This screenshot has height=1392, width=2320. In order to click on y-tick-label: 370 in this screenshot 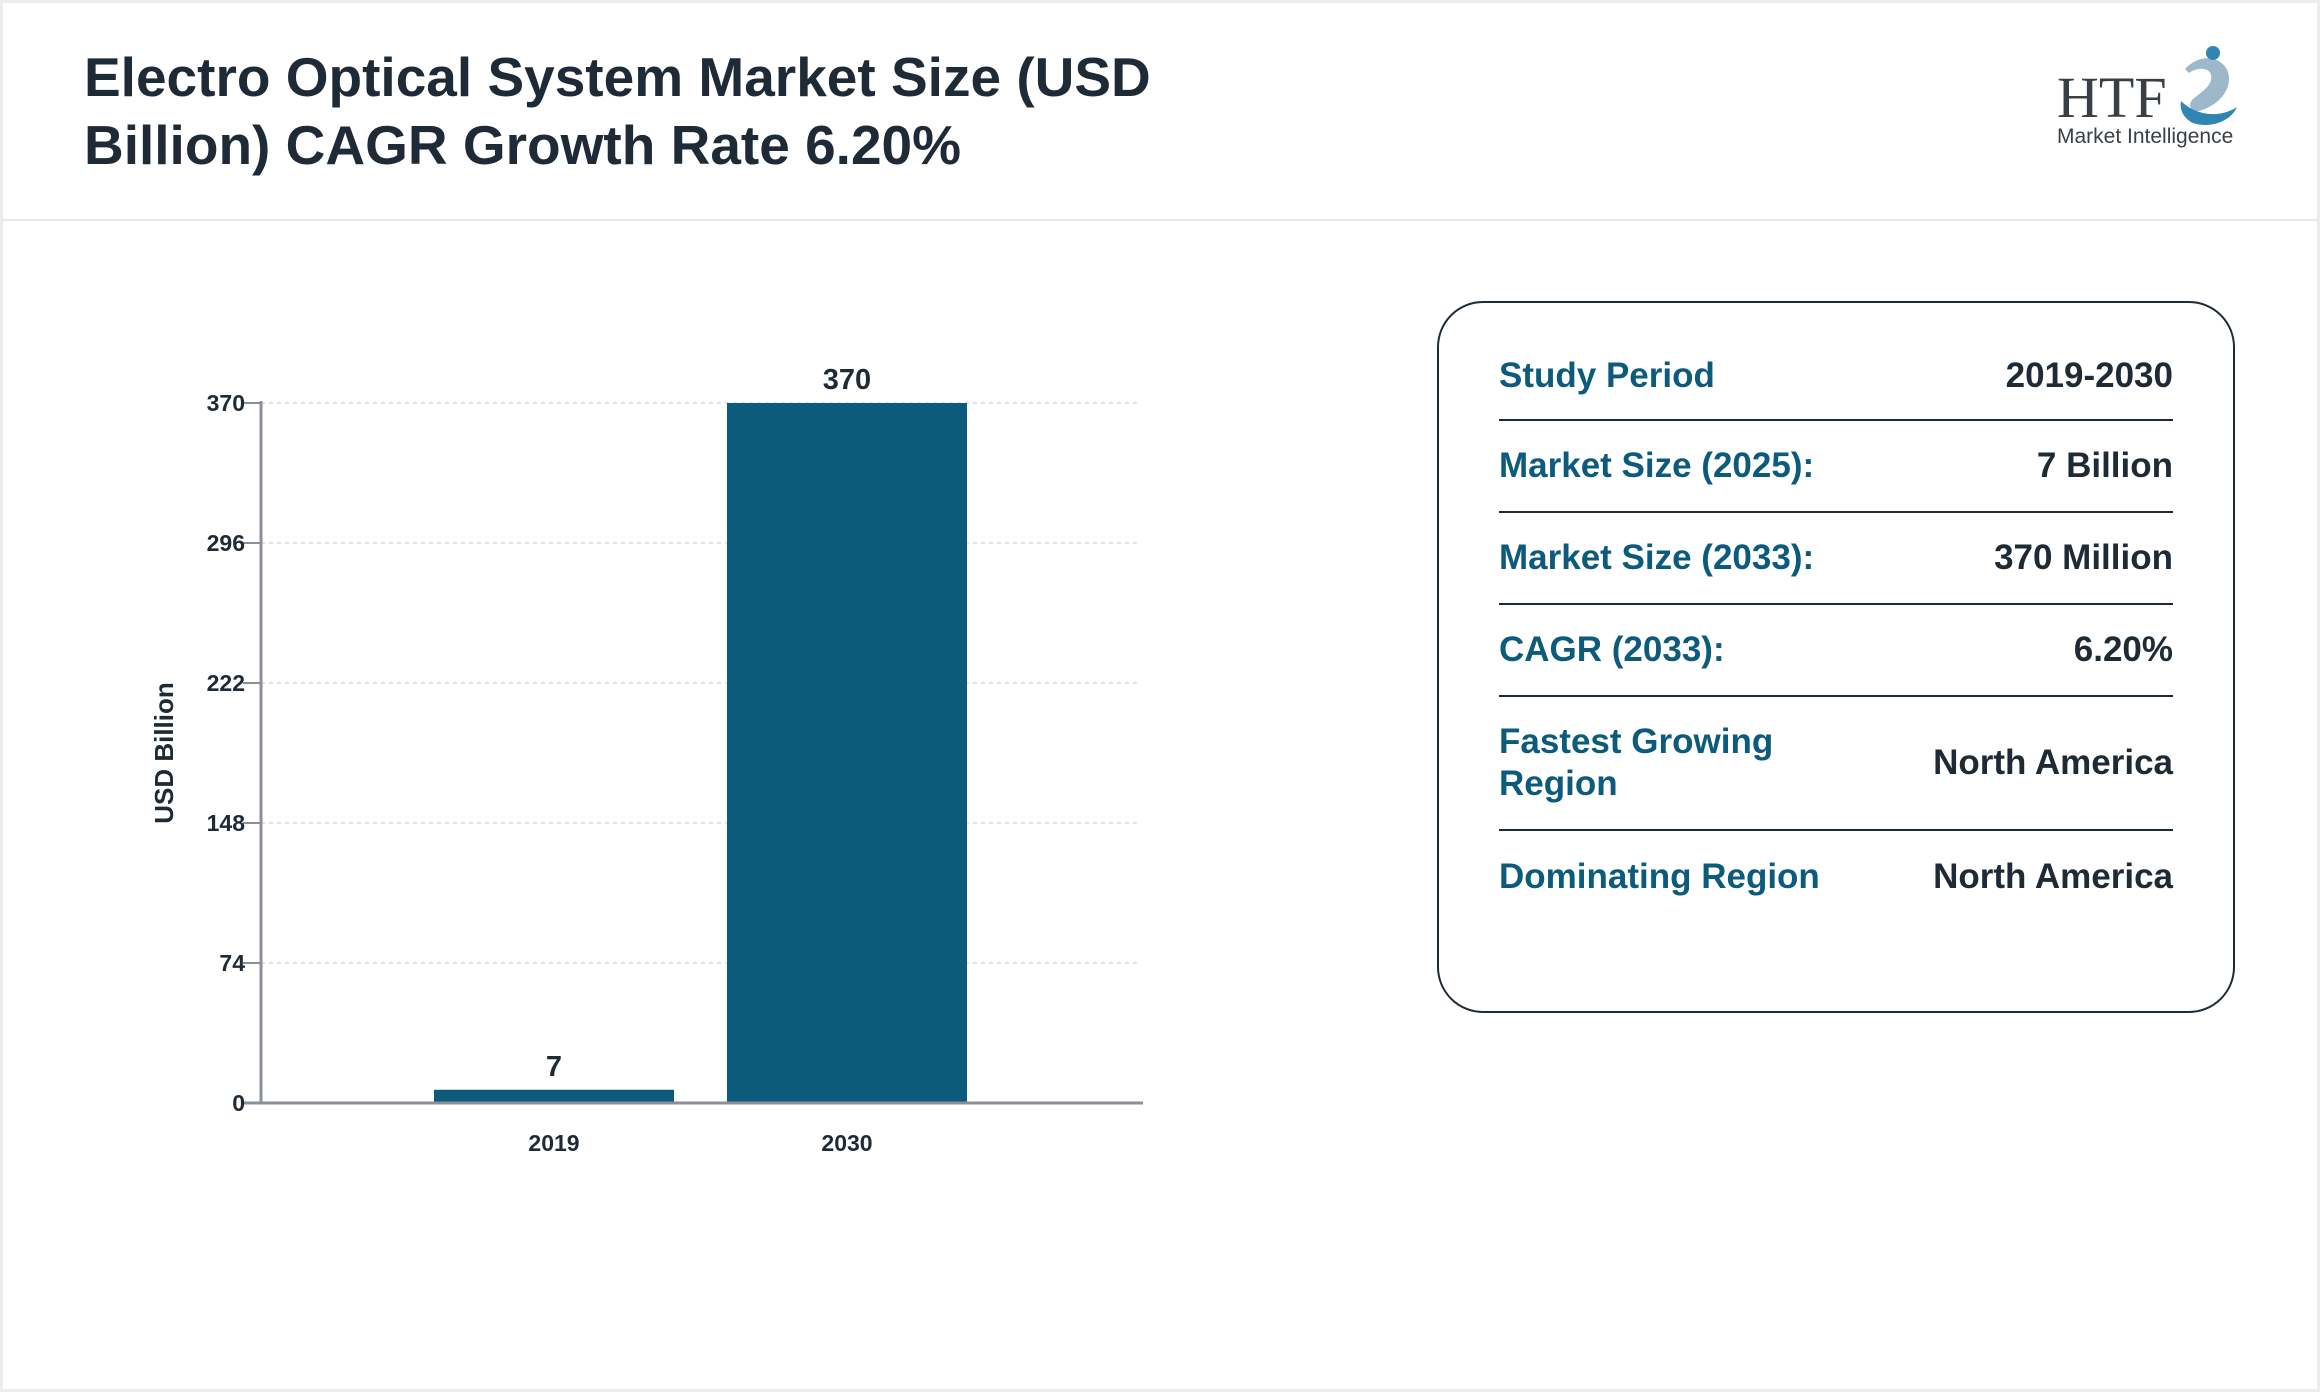, I will do `click(226, 403)`.